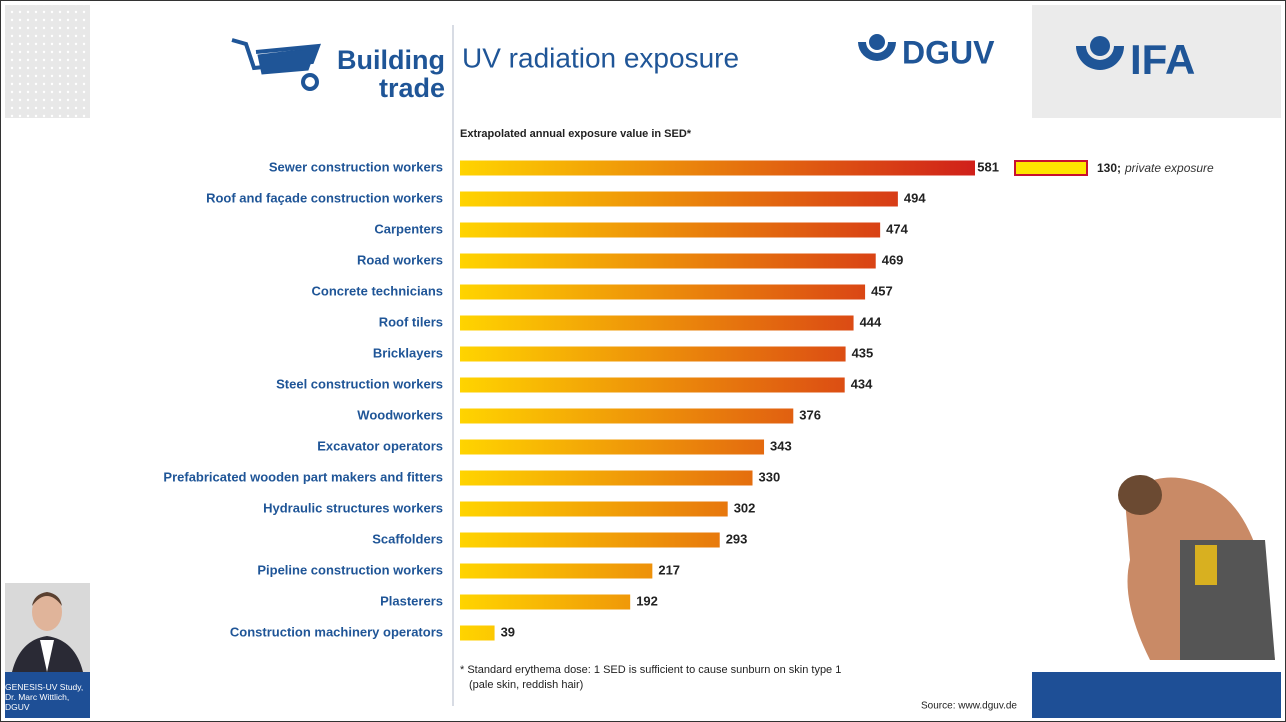 The width and height of the screenshot is (1286, 722). I want to click on value-label: 457, so click(882, 290).